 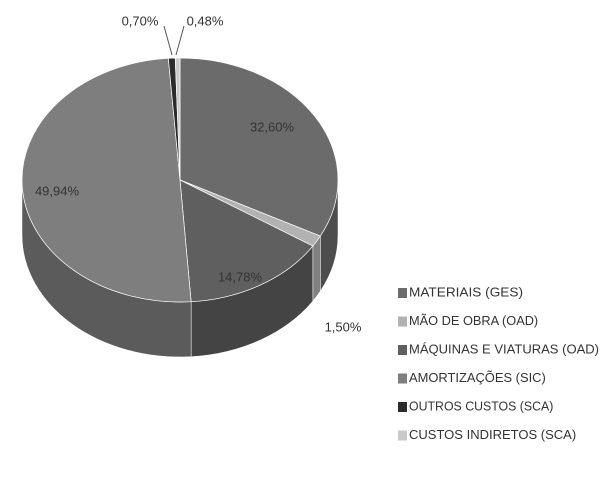 What do you see at coordinates (477, 377) in the screenshot?
I see `legend-label: AMORTIZAÇÕES (SIC)` at bounding box center [477, 377].